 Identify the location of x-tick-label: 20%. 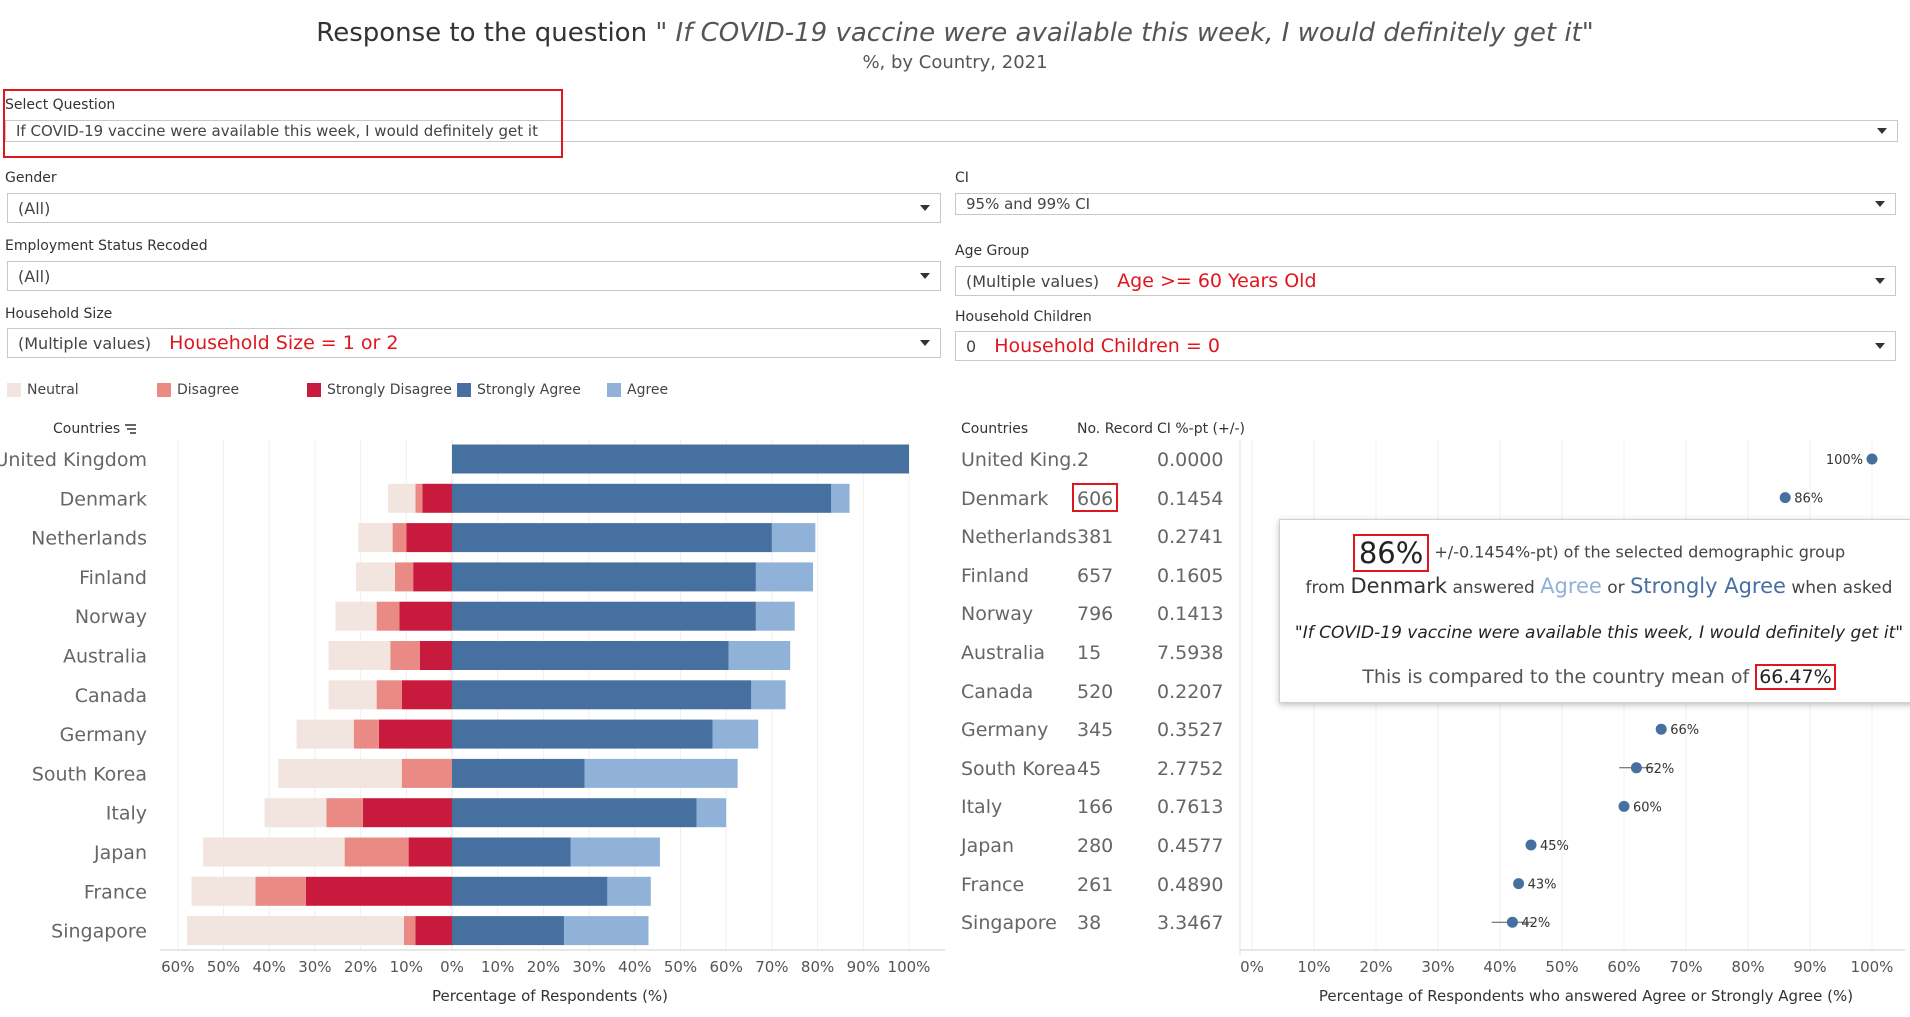
(1375, 967).